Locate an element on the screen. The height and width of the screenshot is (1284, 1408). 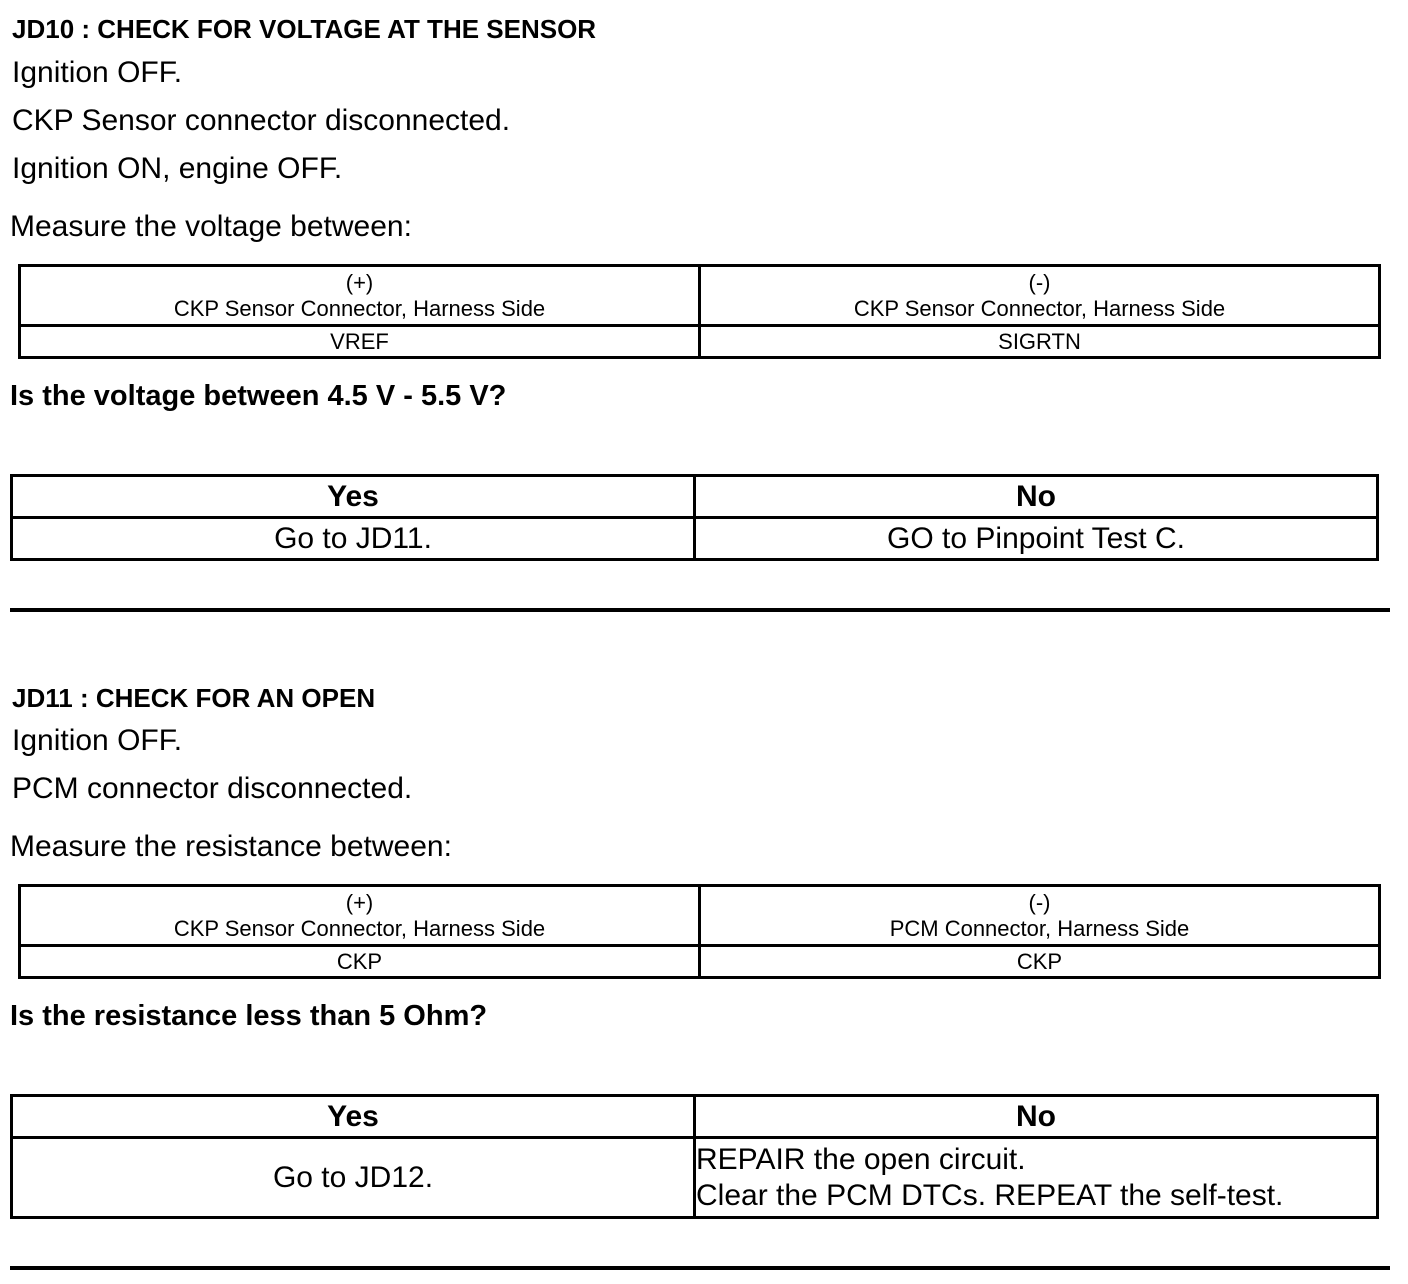
minus-header: PCM Connector, Harness Side is located at coordinates (1039, 928).